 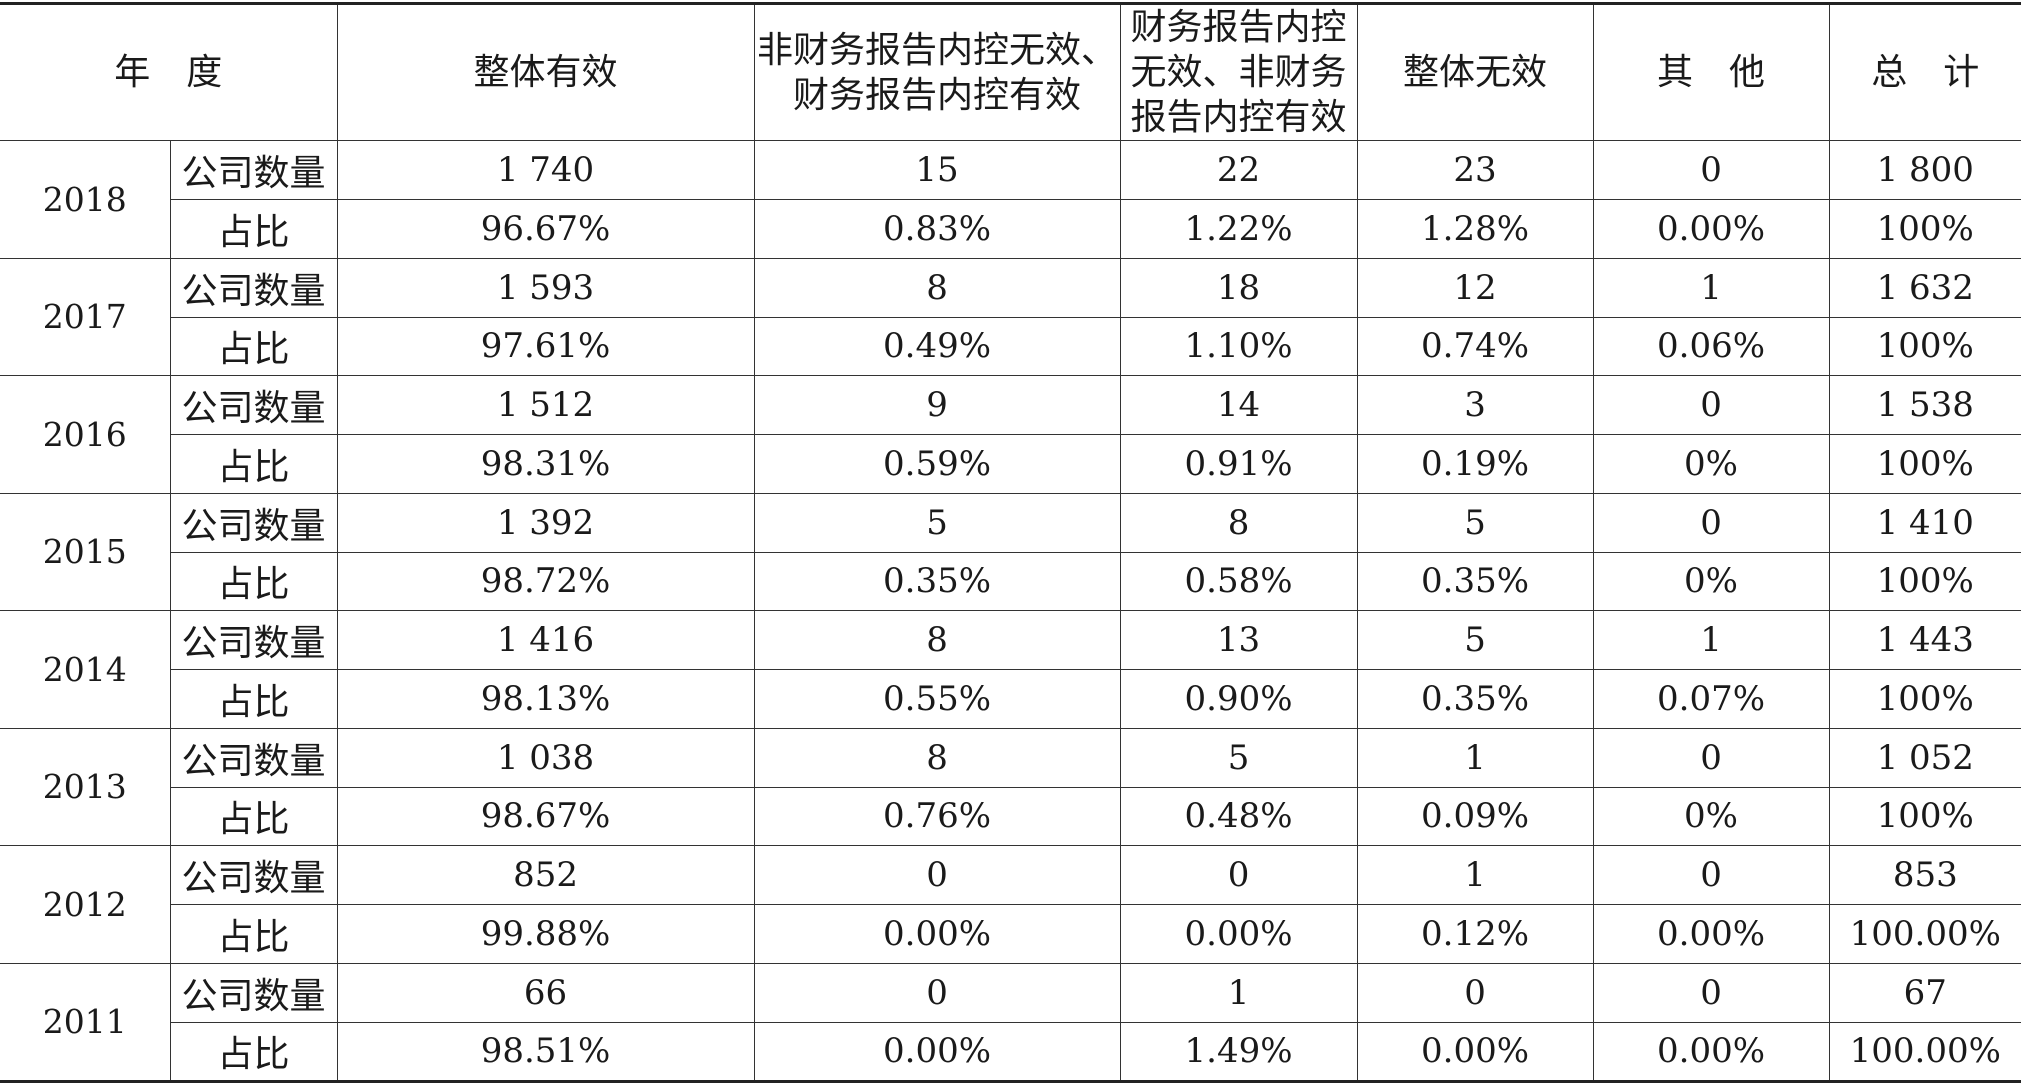 What do you see at coordinates (1475, 287) in the screenshot?
I see `count-cell-ineffective: 12` at bounding box center [1475, 287].